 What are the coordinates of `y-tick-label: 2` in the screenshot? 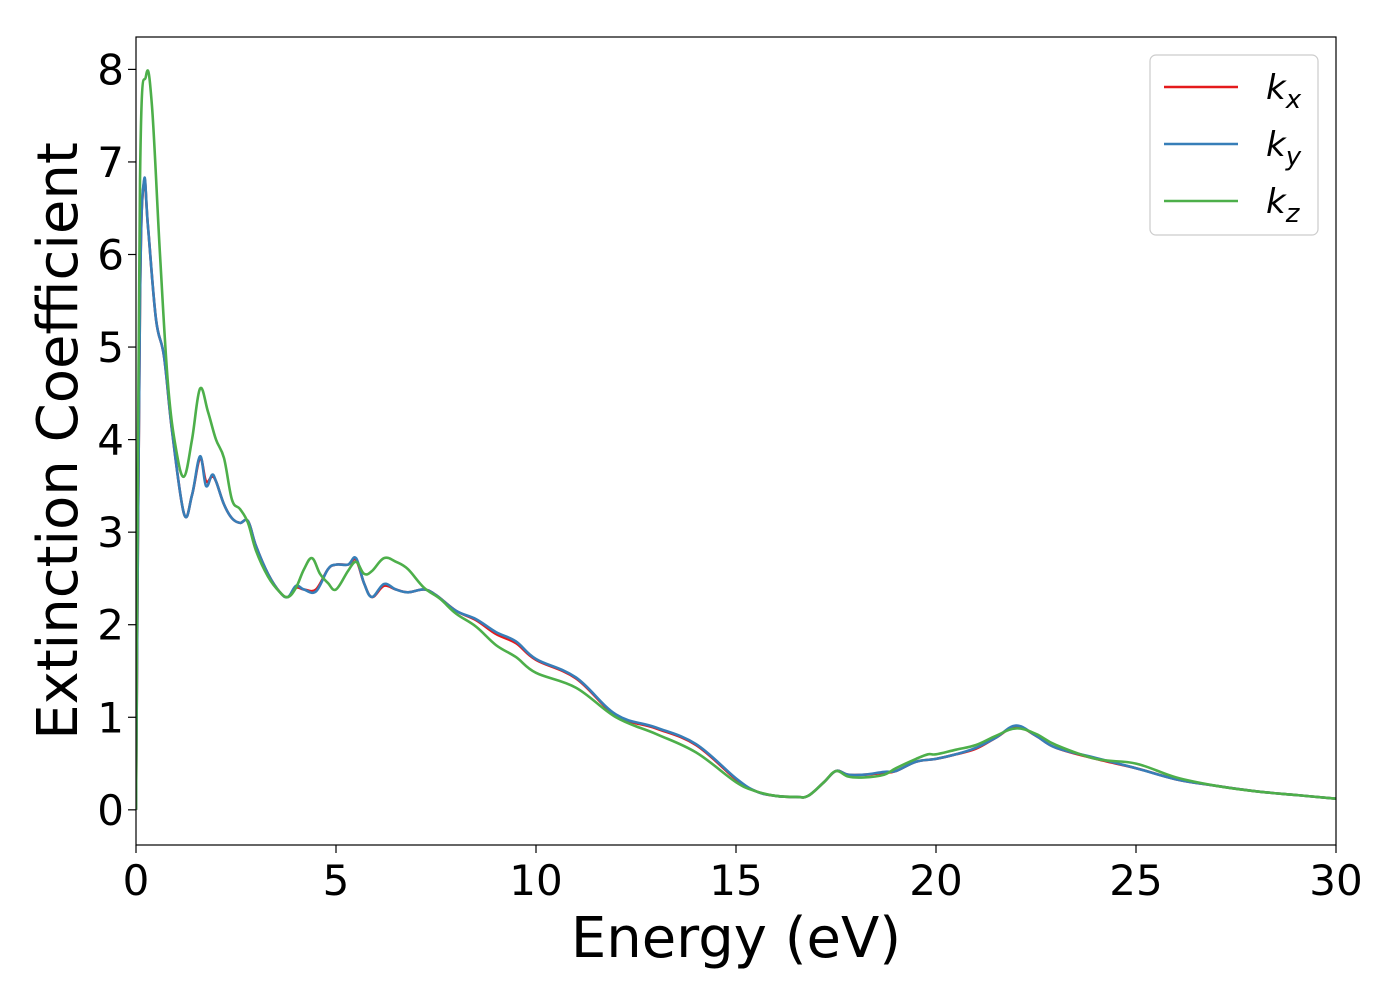 It's located at (110, 625).